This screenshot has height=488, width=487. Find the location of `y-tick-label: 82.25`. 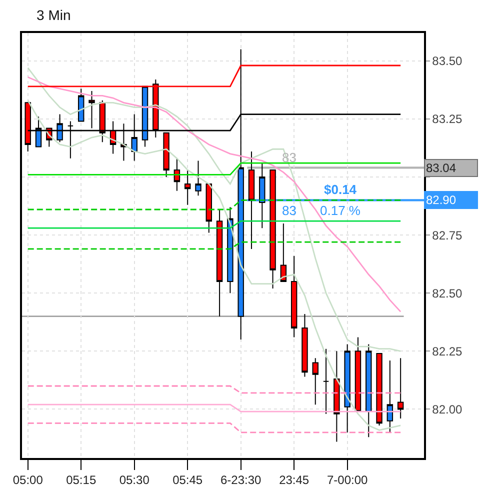

y-tick-label: 82.25 is located at coordinates (447, 351).